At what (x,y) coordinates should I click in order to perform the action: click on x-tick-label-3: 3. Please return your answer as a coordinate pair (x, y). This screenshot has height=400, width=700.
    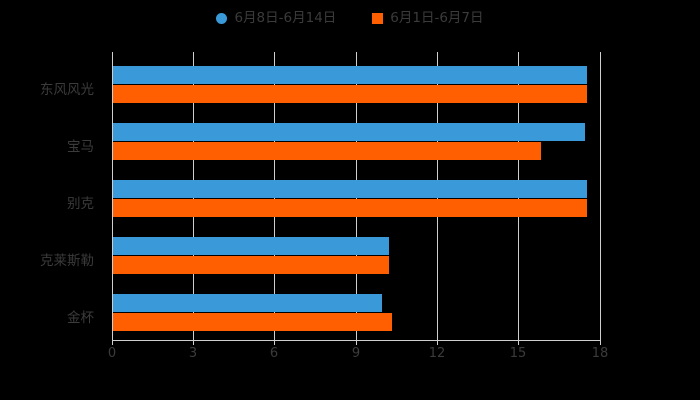
    Looking at the image, I should click on (193, 353).